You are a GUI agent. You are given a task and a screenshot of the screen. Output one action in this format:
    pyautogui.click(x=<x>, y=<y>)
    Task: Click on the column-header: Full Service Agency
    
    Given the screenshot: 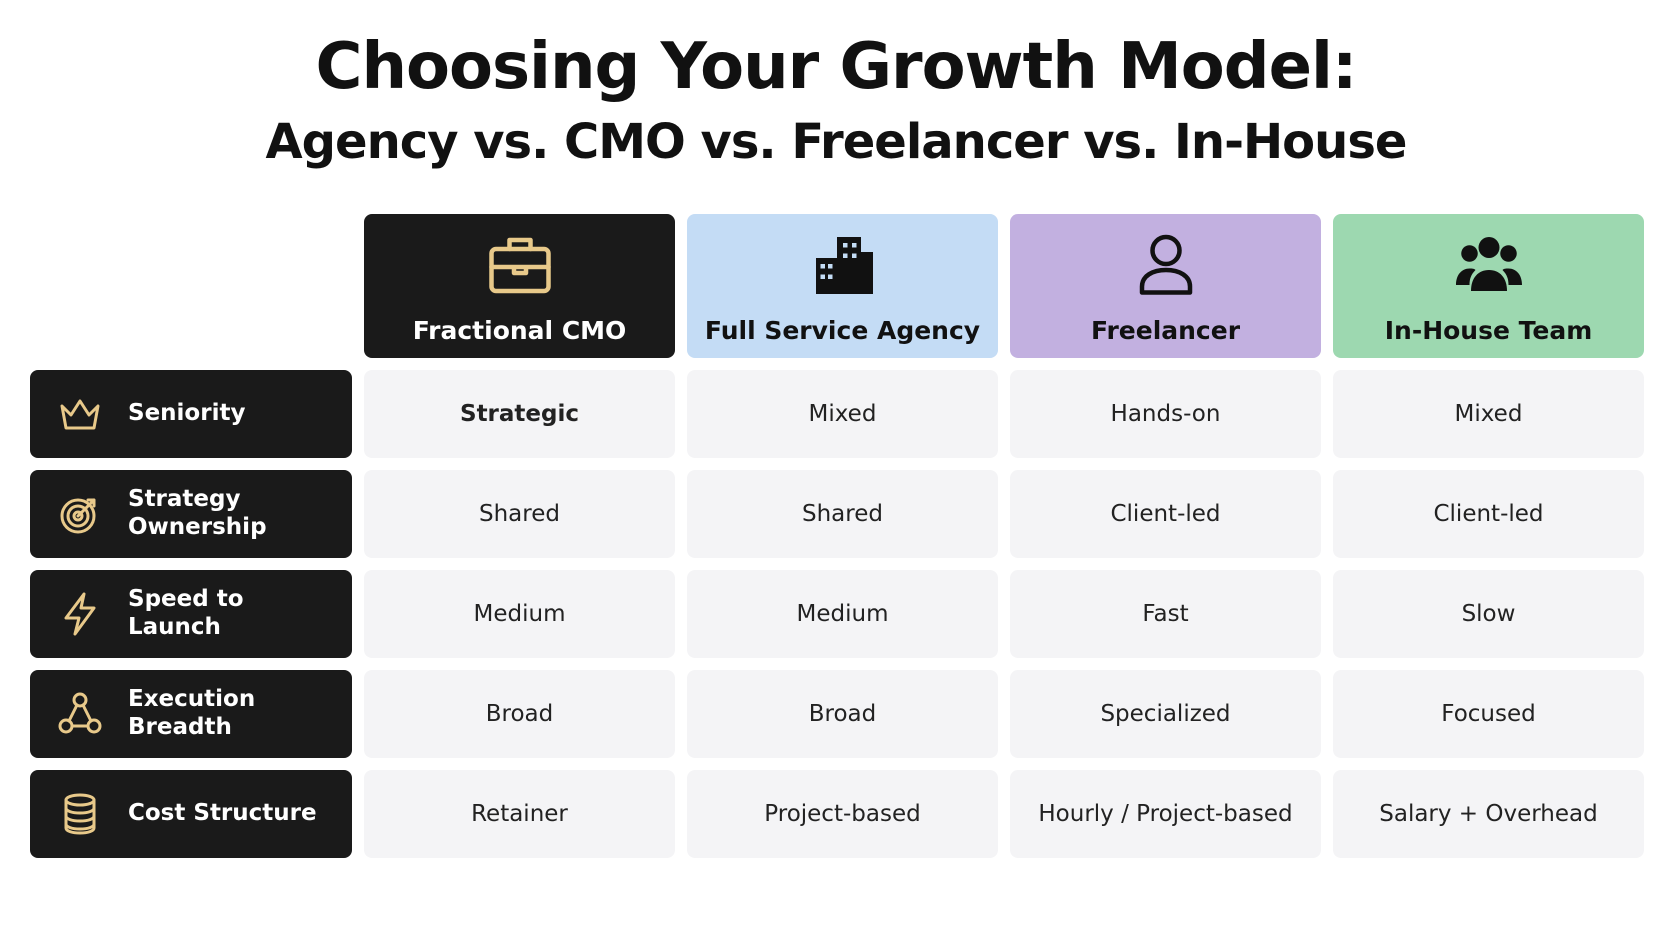 What is the action you would take?
    pyautogui.click(x=842, y=286)
    